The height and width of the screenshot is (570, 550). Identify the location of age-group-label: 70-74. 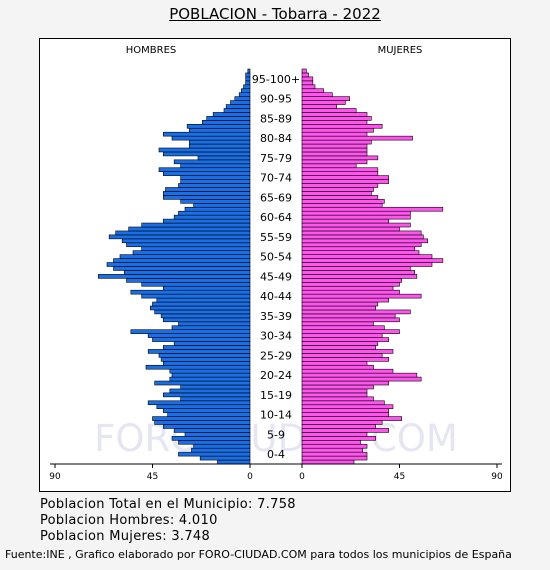
(276, 178).